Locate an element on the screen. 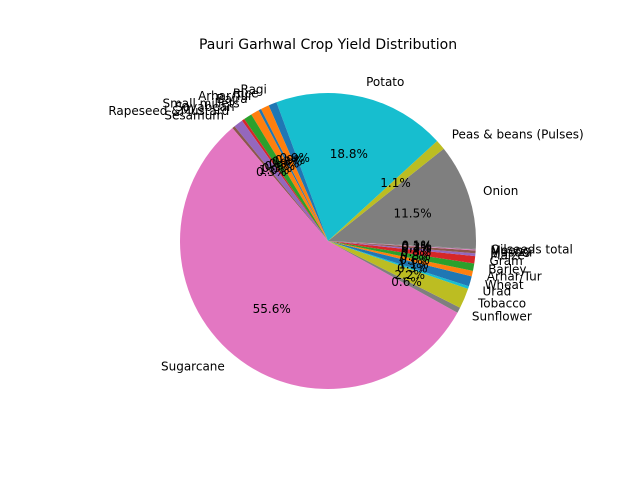 The height and width of the screenshot is (480, 640). slice-label-11: Arhar/Tur is located at coordinates (514, 276).